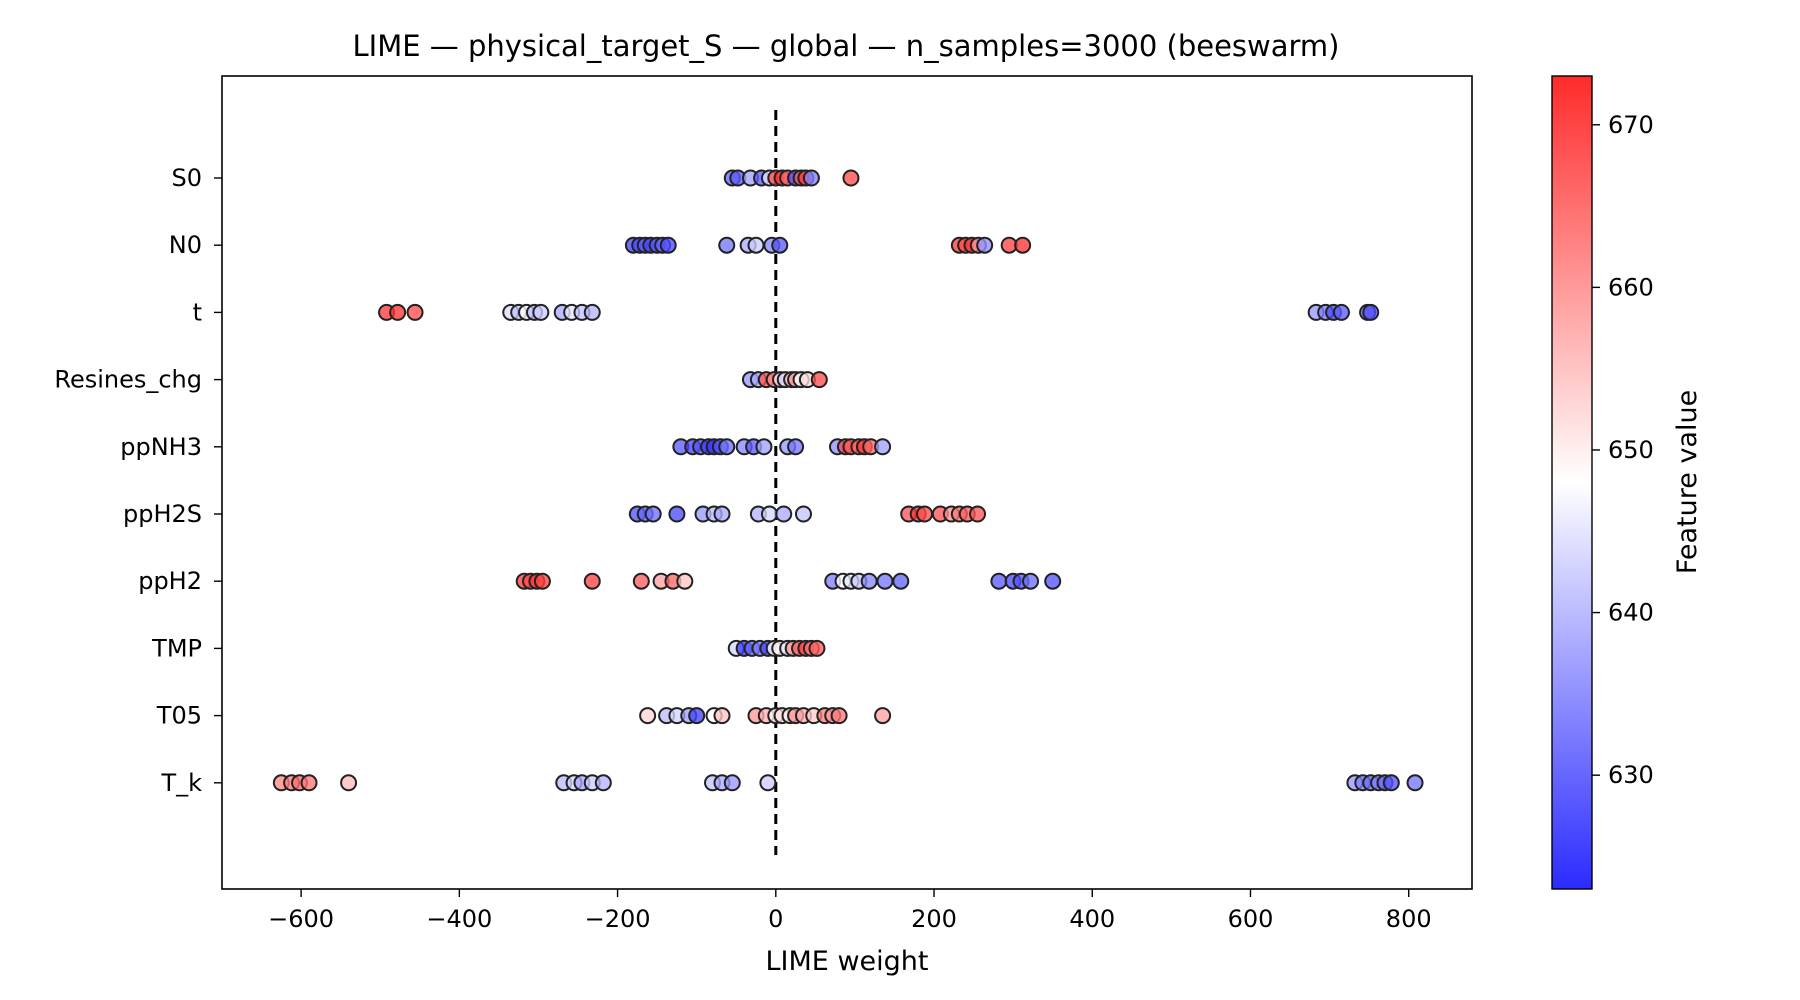  Describe the element at coordinates (197, 312) in the screenshot. I see `feature-label: t` at that location.